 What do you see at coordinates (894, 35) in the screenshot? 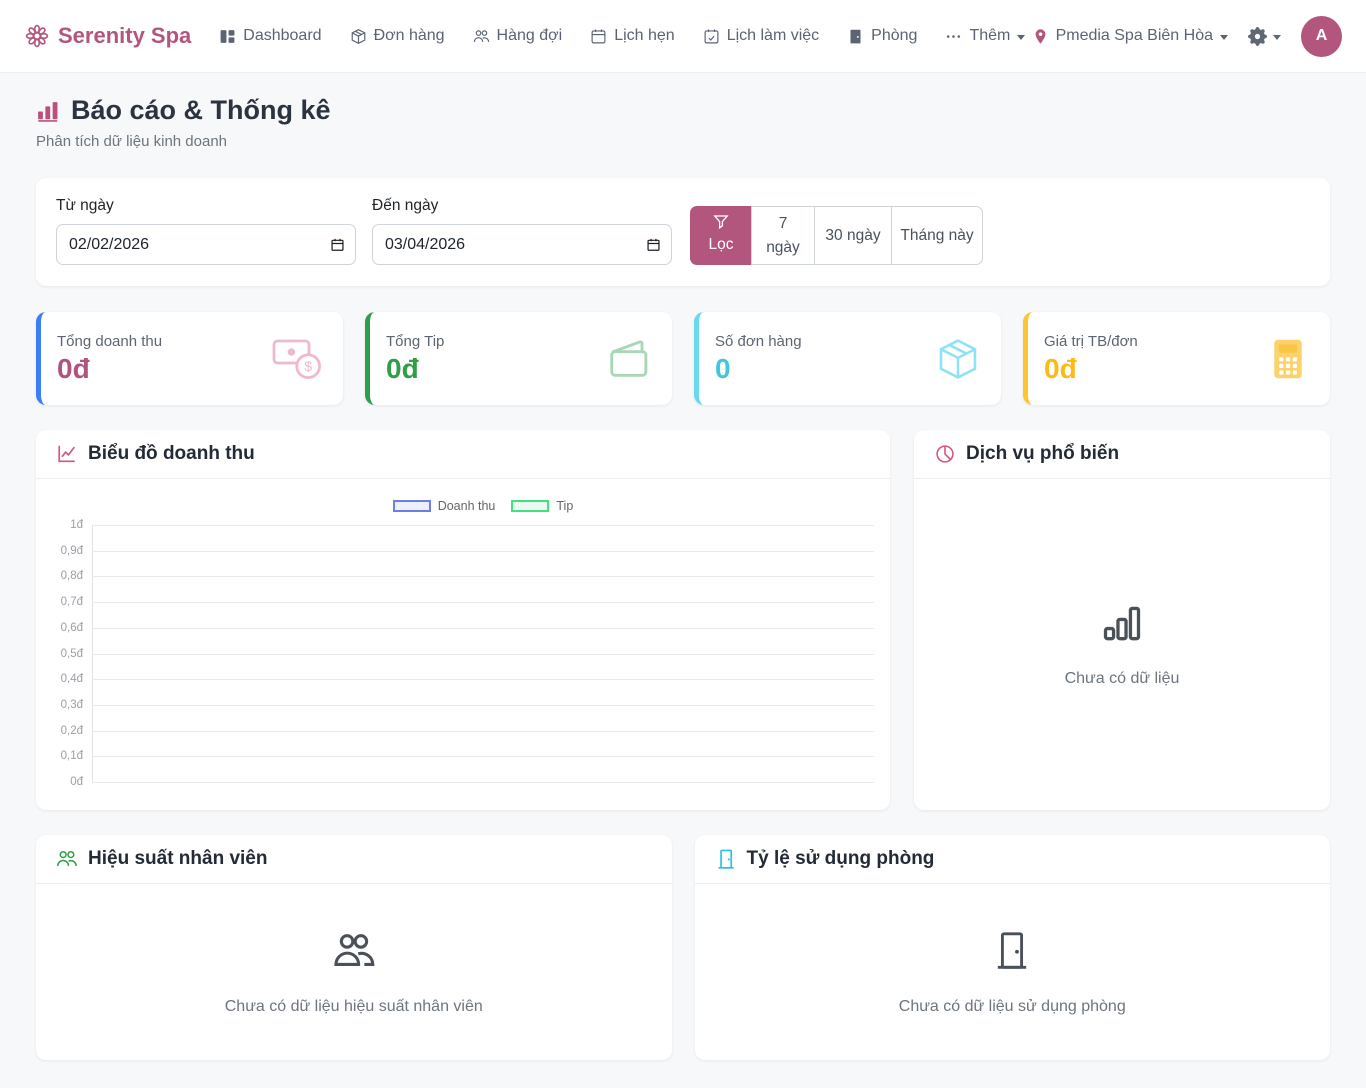
I see `nav-label: Phòng` at bounding box center [894, 35].